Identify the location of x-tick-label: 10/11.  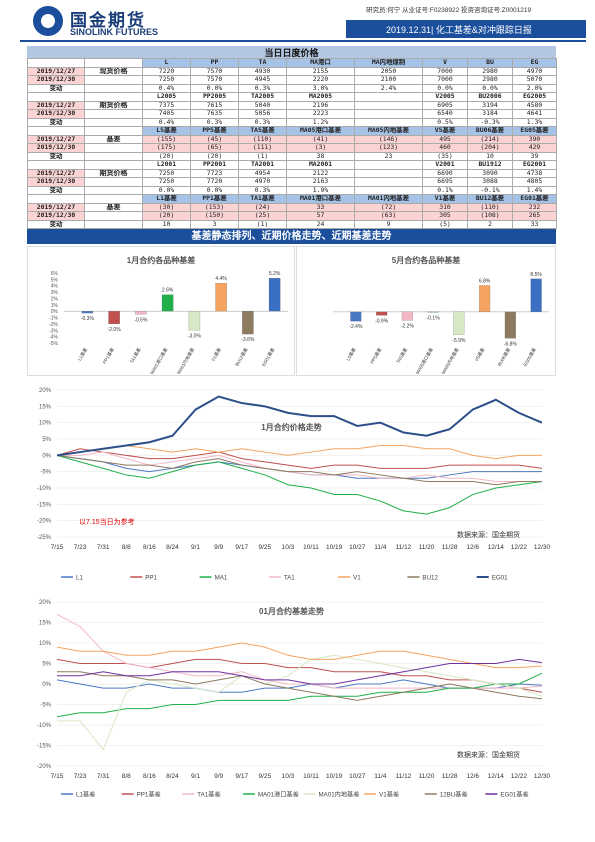
(311, 776).